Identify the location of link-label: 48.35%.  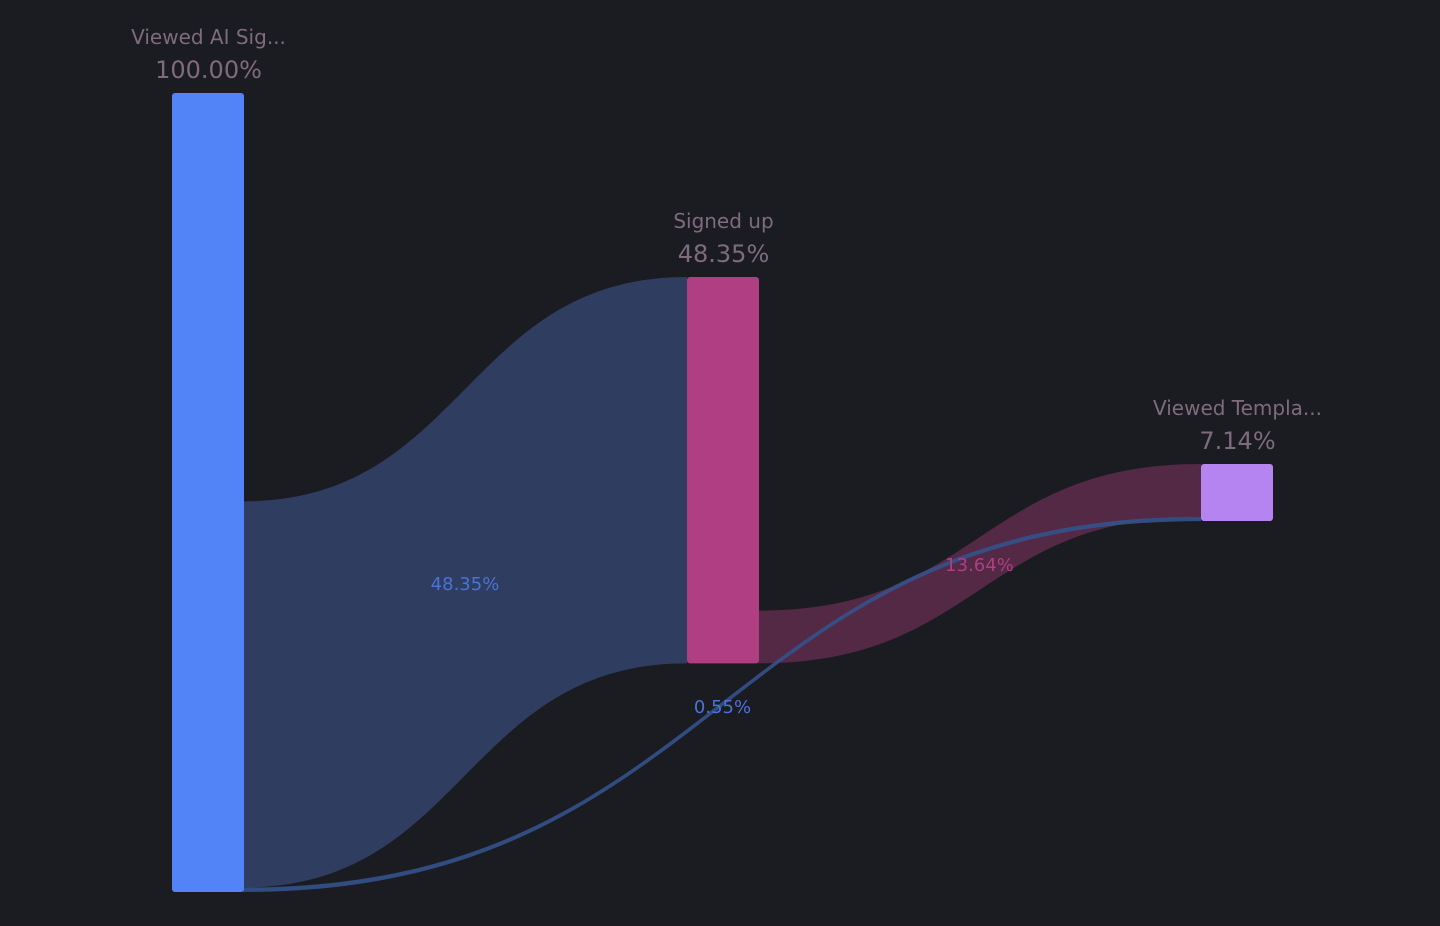
(465, 584).